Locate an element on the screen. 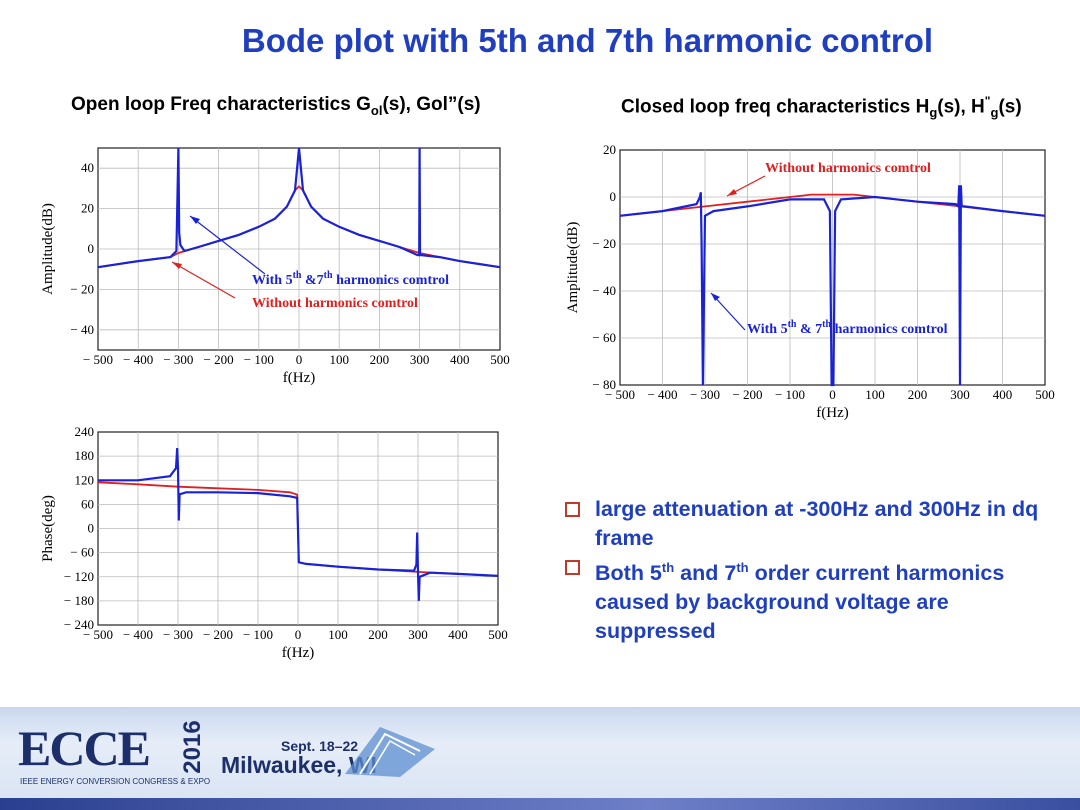 Image resolution: width=1080 pixels, height=810 pixels. y-tick-label: − 180 is located at coordinates (79, 600).